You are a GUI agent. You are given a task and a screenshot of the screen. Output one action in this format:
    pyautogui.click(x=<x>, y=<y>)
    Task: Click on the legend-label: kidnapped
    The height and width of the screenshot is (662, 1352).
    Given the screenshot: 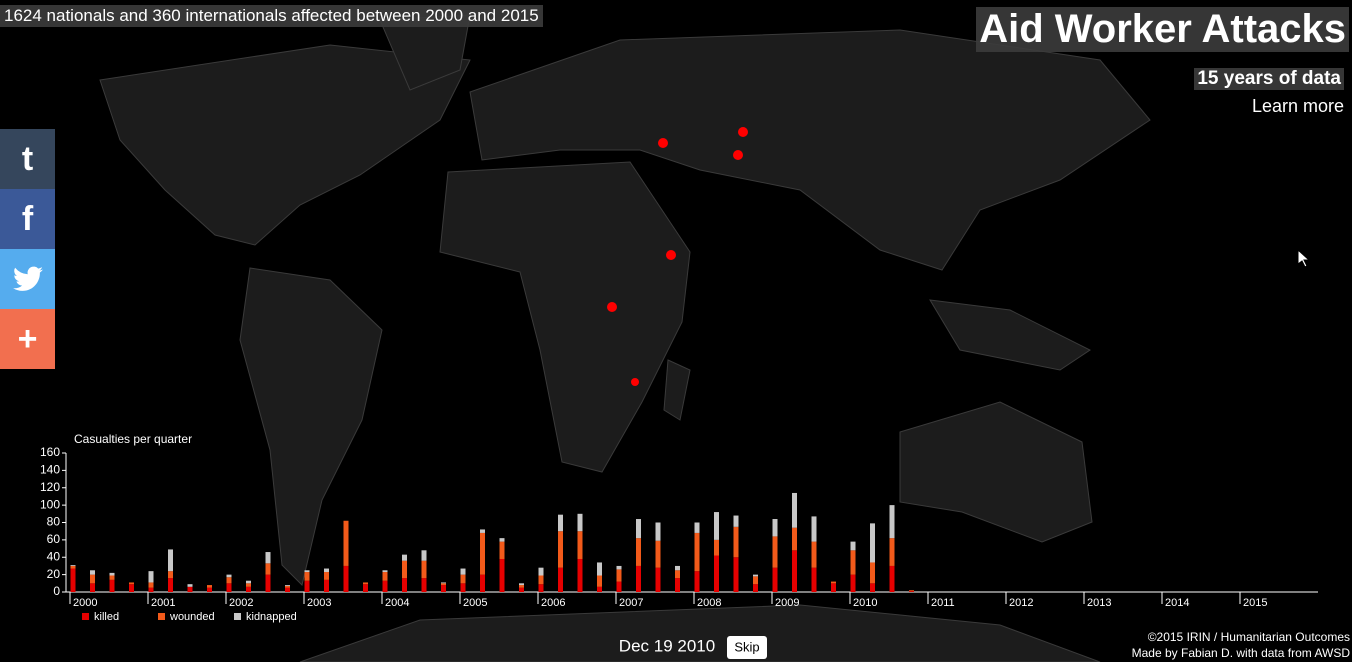 What is the action you would take?
    pyautogui.click(x=271, y=617)
    